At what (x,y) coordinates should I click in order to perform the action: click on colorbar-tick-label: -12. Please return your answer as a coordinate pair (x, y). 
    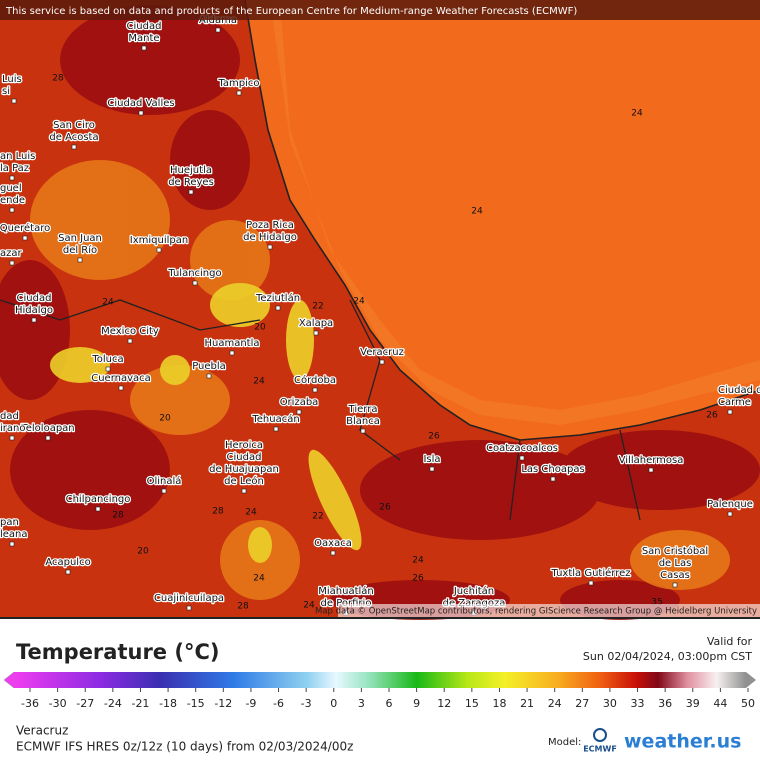
    Looking at the image, I should click on (223, 703).